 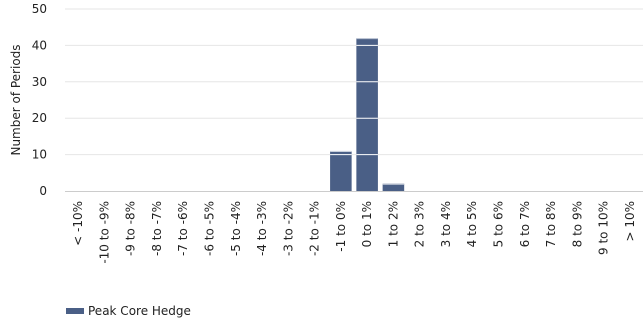 What do you see at coordinates (472, 224) in the screenshot?
I see `x-tick-label: 4 to 5%` at bounding box center [472, 224].